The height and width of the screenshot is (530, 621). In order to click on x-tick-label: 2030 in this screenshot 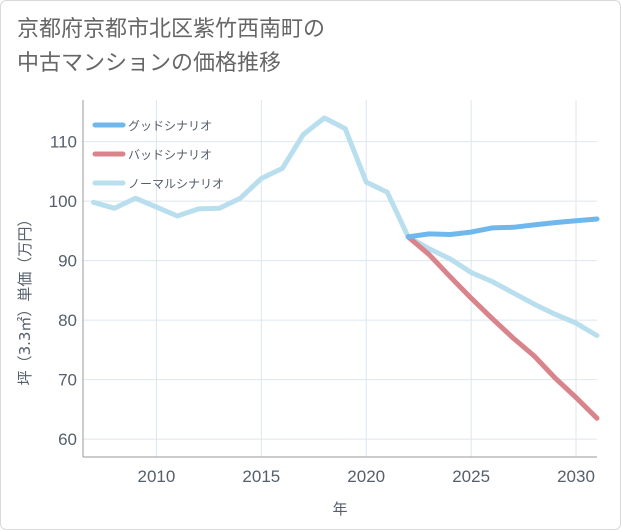, I will do `click(576, 476)`.